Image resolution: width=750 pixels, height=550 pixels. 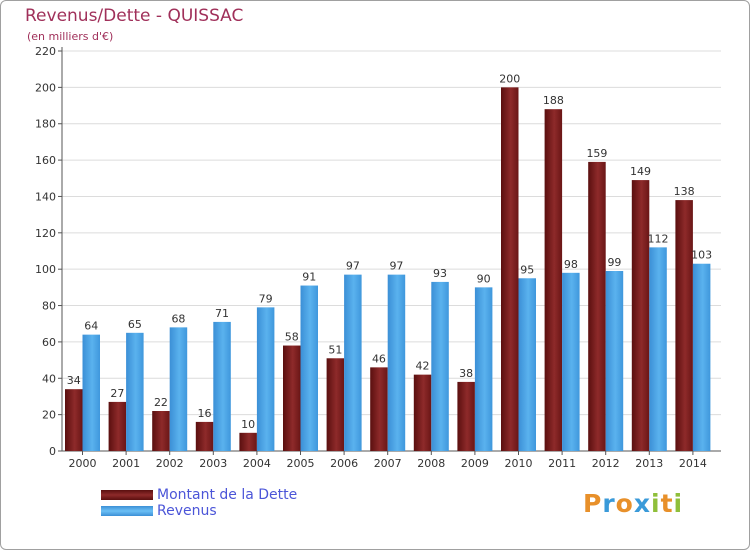 I want to click on chart-title: Revenus/Dette - QUISSAC, so click(x=134, y=16).